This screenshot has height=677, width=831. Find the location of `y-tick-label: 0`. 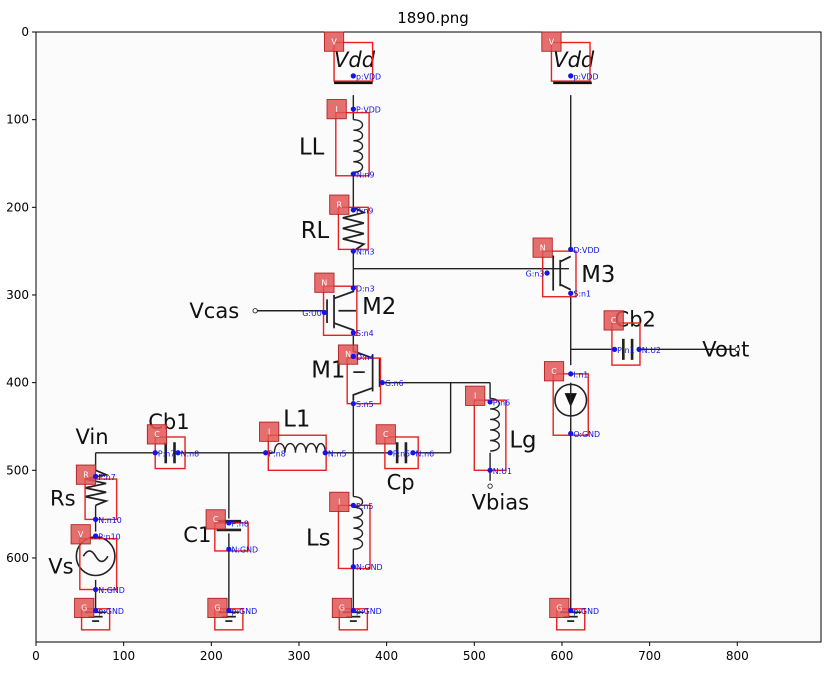

y-tick-label: 0 is located at coordinates (25, 32).